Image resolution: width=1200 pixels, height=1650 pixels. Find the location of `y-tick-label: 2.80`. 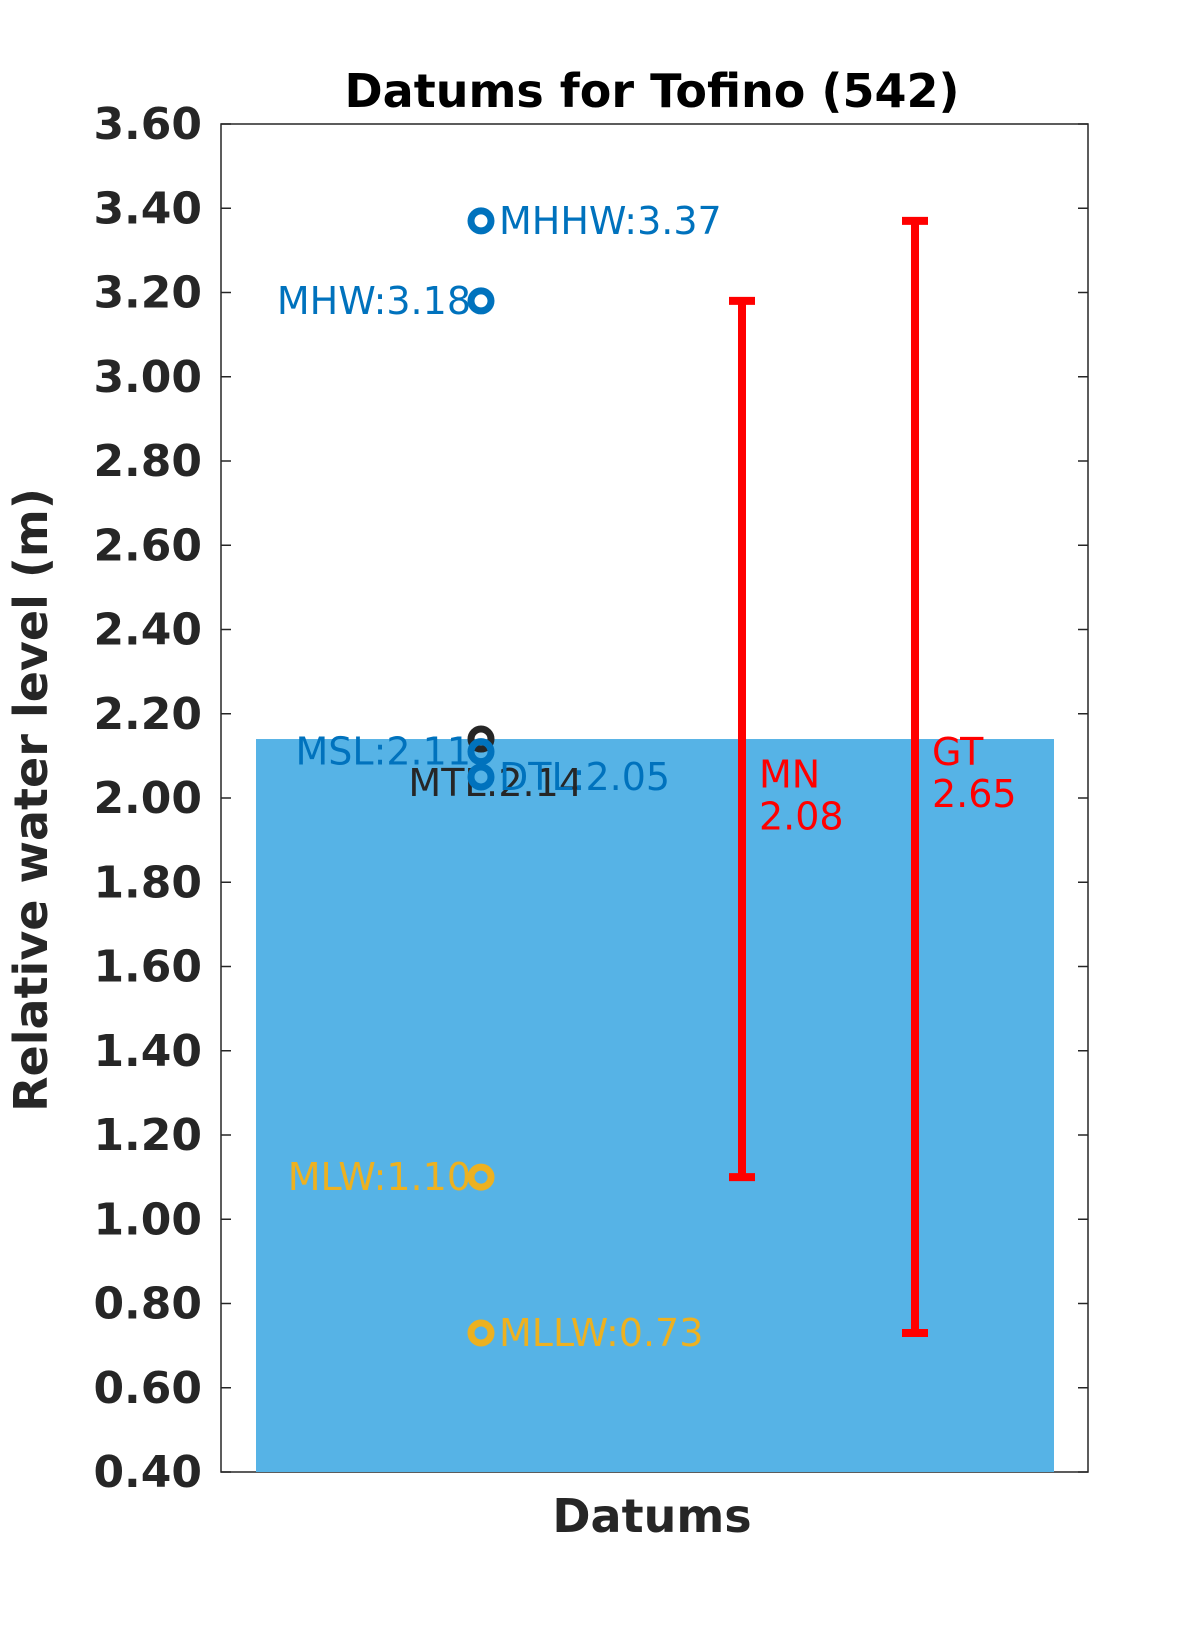

y-tick-label: 2.80 is located at coordinates (147, 461).